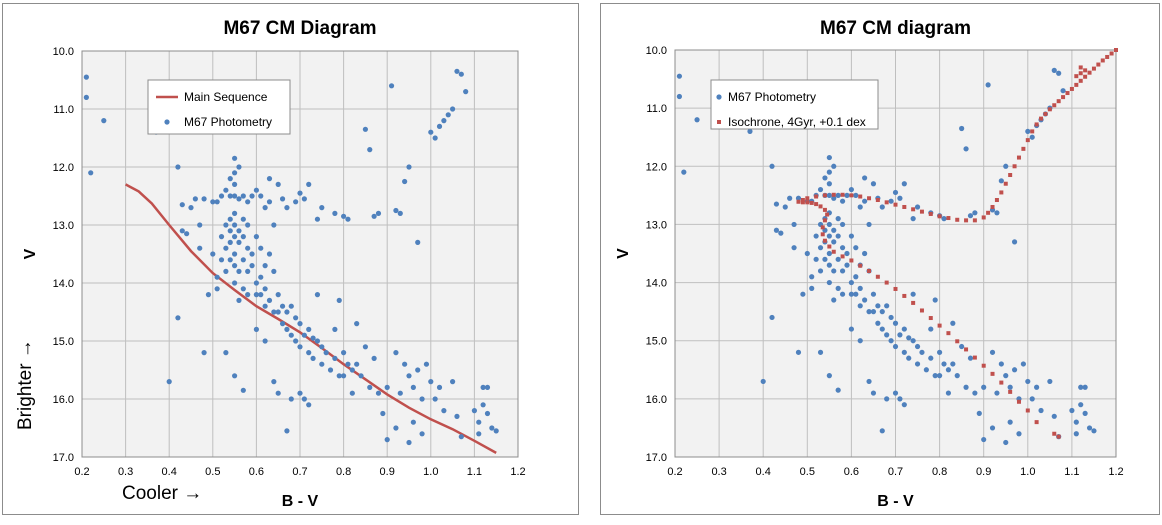  What do you see at coordinates (939, 472) in the screenshot?
I see `x-tick-label: 0.8` at bounding box center [939, 472].